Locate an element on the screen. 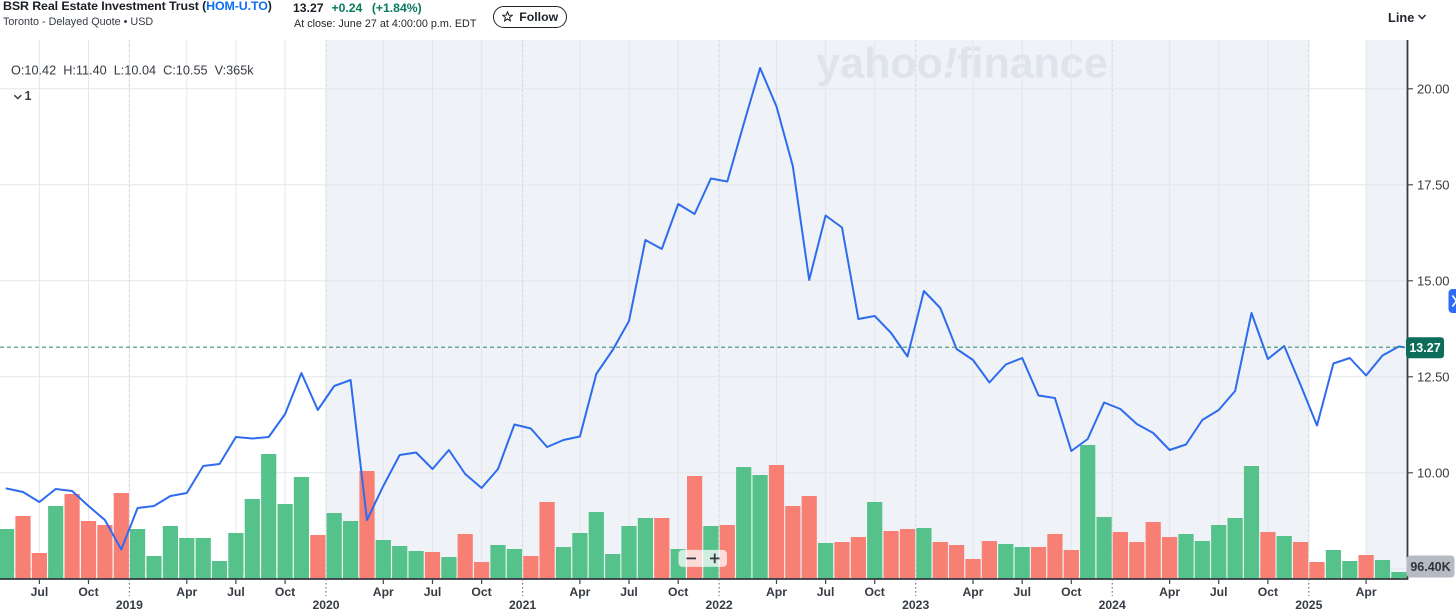 Image resolution: width=1456 pixels, height=616 pixels. svg-text: 2025 is located at coordinates (1308, 604).